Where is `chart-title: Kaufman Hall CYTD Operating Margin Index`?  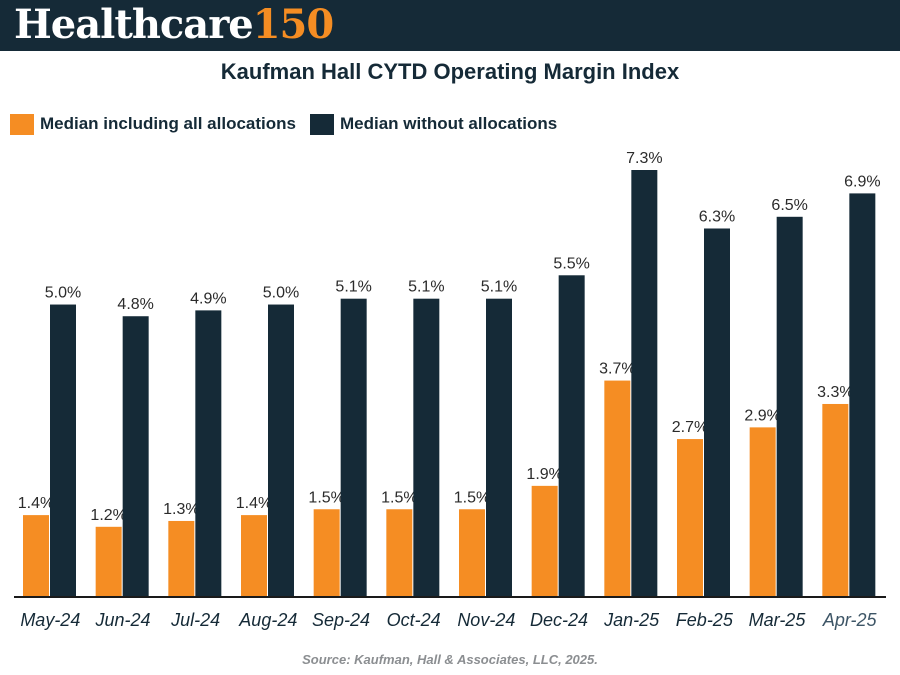
chart-title: Kaufman Hall CYTD Operating Margin Index is located at coordinates (450, 71).